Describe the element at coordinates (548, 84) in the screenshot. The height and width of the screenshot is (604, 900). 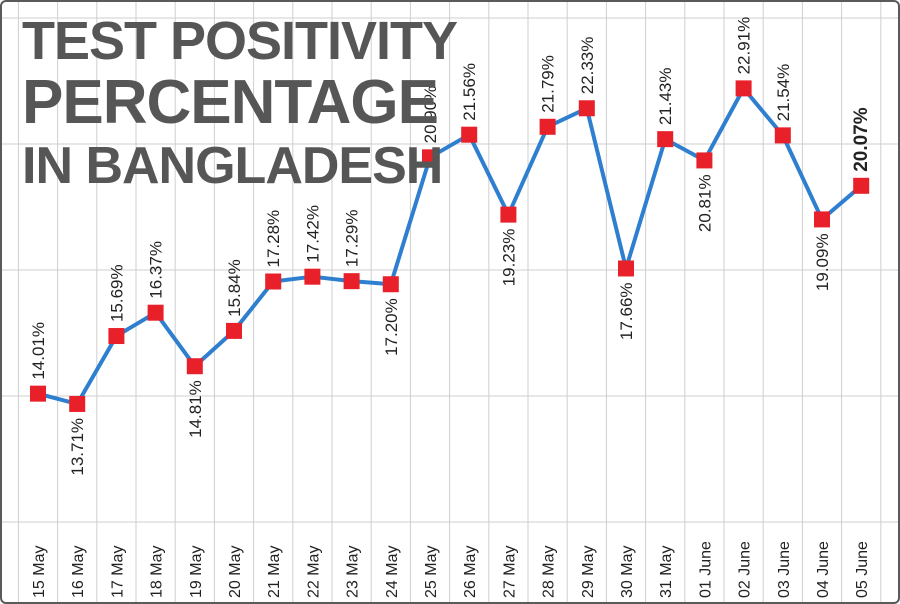
I see `data-label: 21.79%` at that location.